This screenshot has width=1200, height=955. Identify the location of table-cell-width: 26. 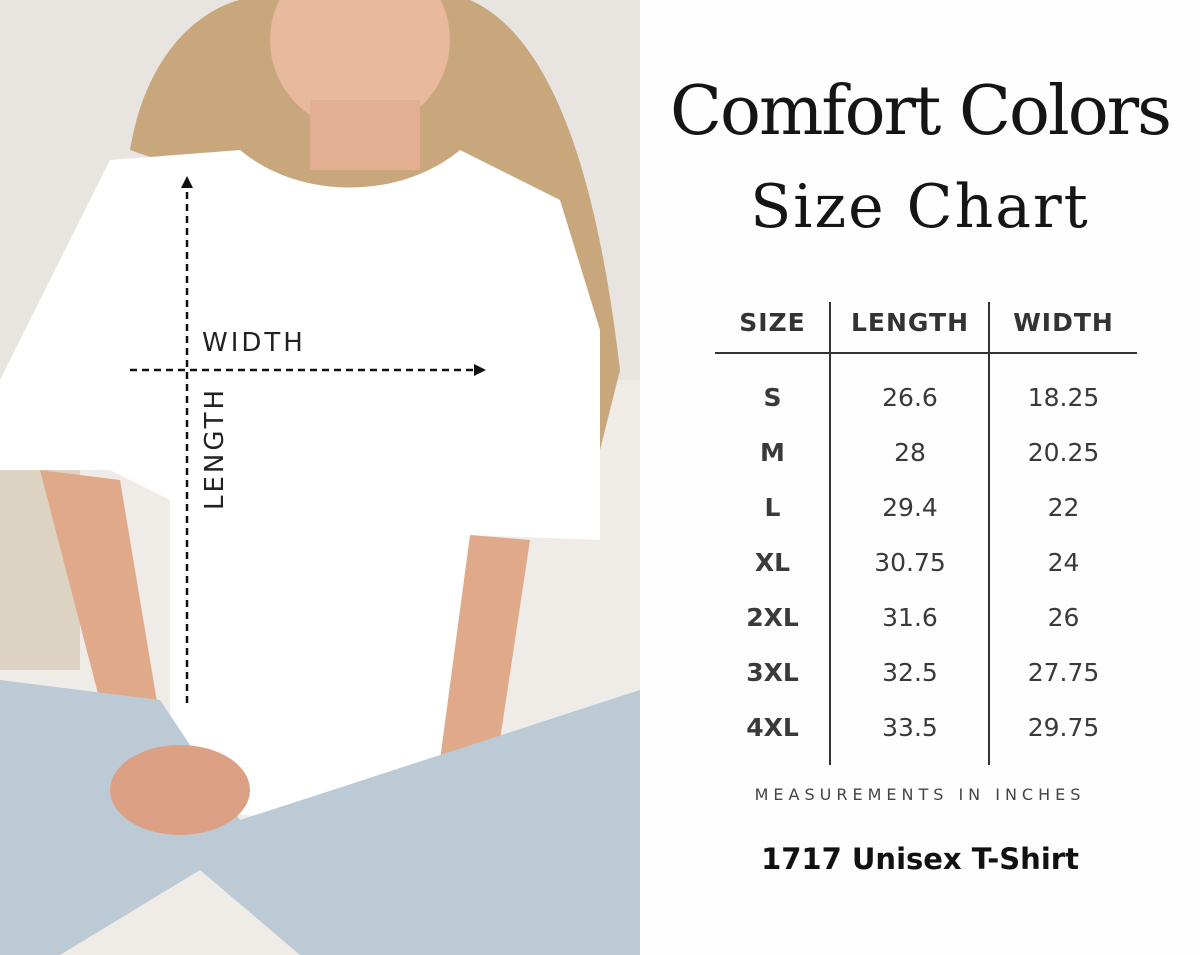
(1063, 617).